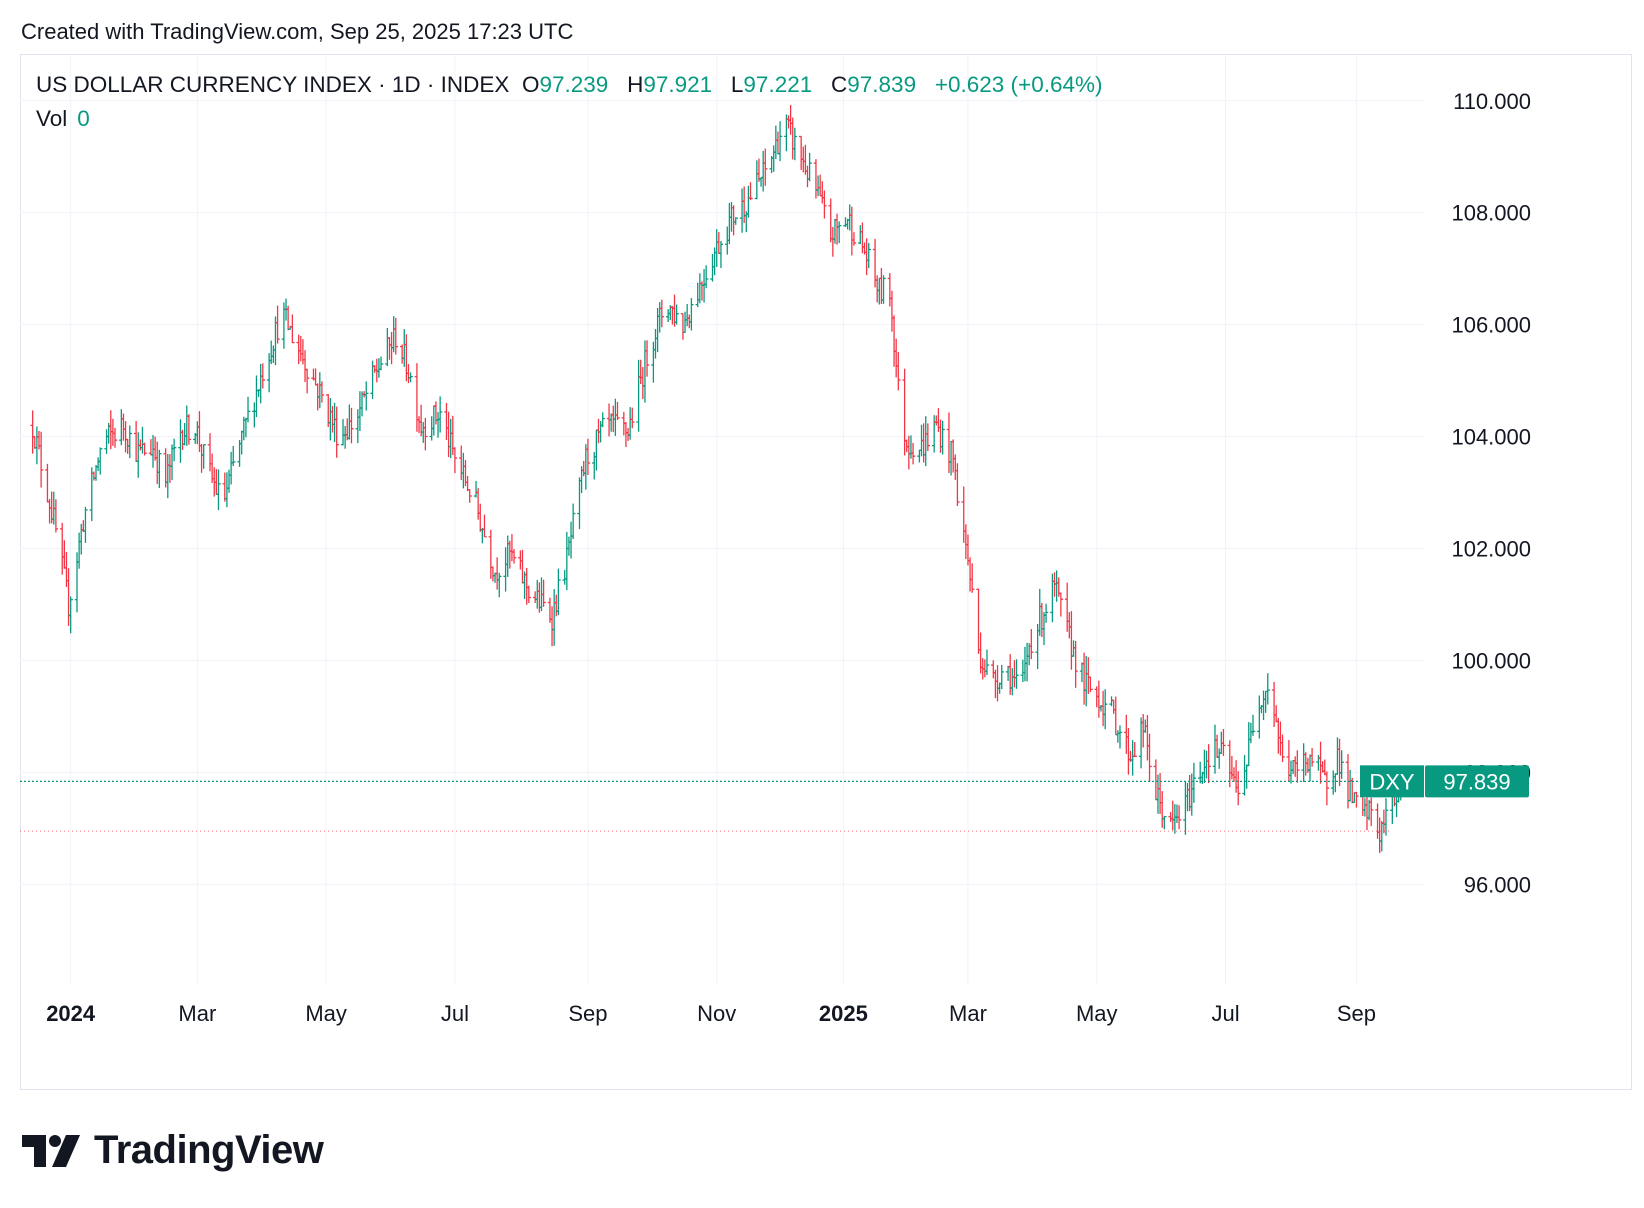  What do you see at coordinates (1491, 660) in the screenshot?
I see `y-tick-label: 100.000` at bounding box center [1491, 660].